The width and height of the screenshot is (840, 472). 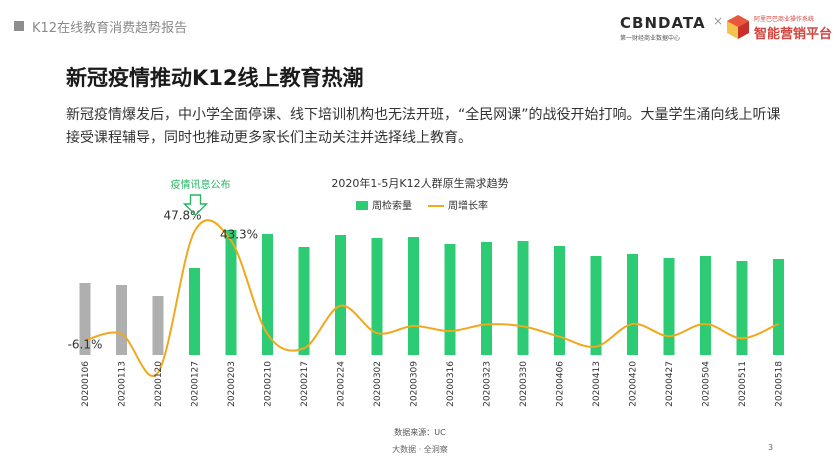 I want to click on x-tick-20200210: 20200210, so click(x=269, y=384).